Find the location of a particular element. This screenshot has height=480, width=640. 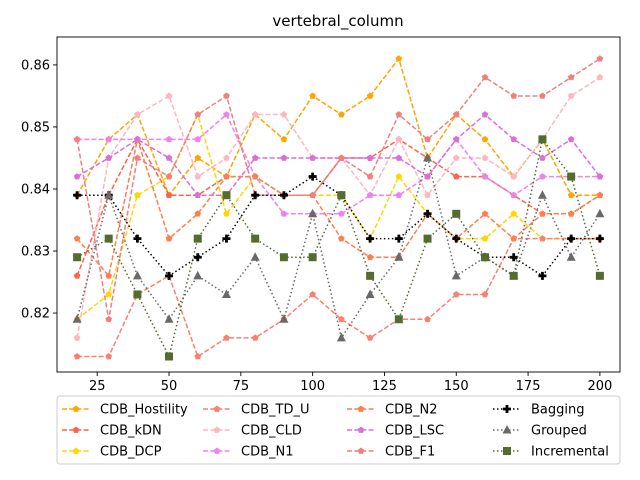

legend-label: CDB_Hostility is located at coordinates (144, 410).